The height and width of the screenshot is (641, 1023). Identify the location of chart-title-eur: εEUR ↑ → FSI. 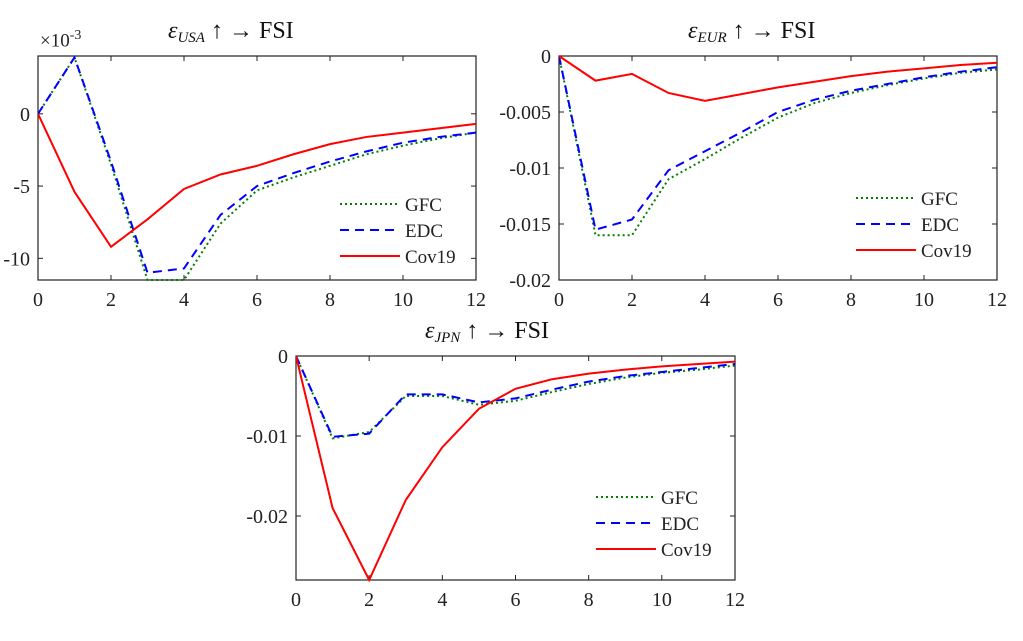
(751, 32).